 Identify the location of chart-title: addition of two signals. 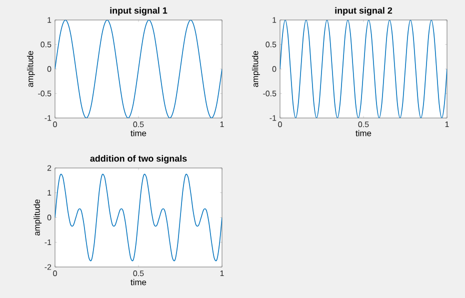
(138, 159).